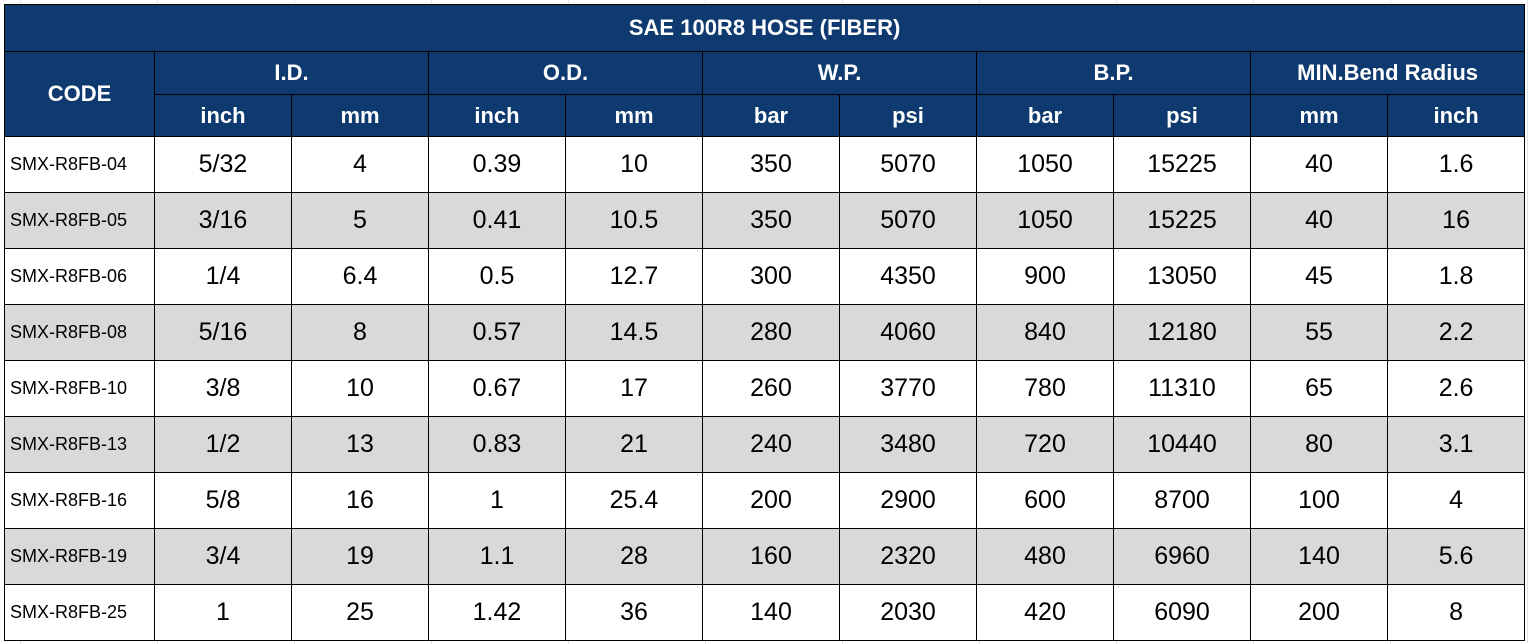 The width and height of the screenshot is (1528, 644). What do you see at coordinates (79, 444) in the screenshot?
I see `code-cell: SMX-R8FB-13` at bounding box center [79, 444].